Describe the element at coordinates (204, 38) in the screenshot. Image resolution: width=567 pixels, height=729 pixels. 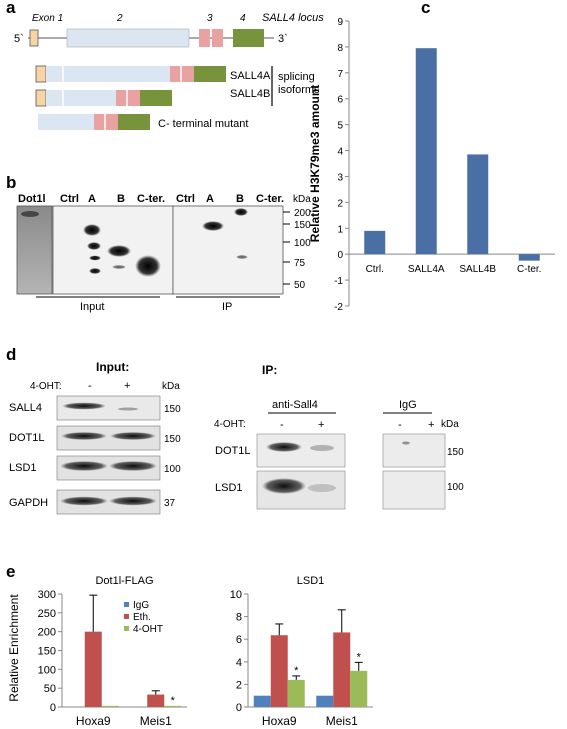
I see `locus-exon3a` at that location.